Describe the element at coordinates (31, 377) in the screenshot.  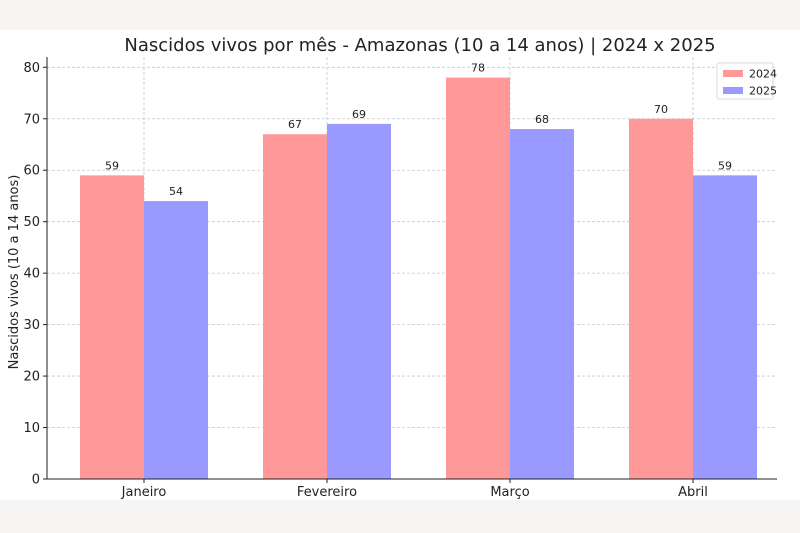
I see `y-tick-label: 20` at that location.